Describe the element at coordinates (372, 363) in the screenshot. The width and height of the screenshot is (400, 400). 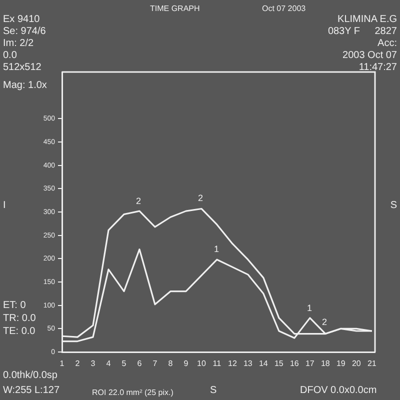
I see `x-tick-label: 21` at that location.